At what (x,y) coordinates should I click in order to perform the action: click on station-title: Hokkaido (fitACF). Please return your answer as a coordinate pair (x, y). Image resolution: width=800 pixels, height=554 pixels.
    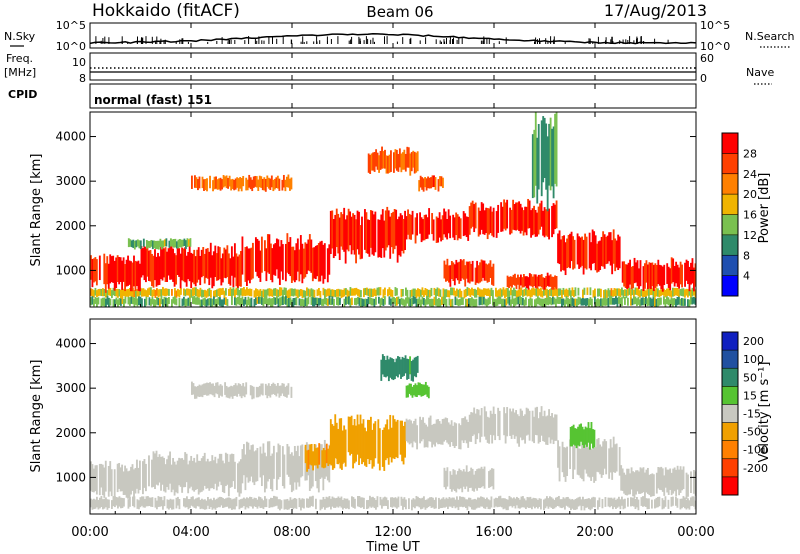
    Looking at the image, I should click on (166, 11).